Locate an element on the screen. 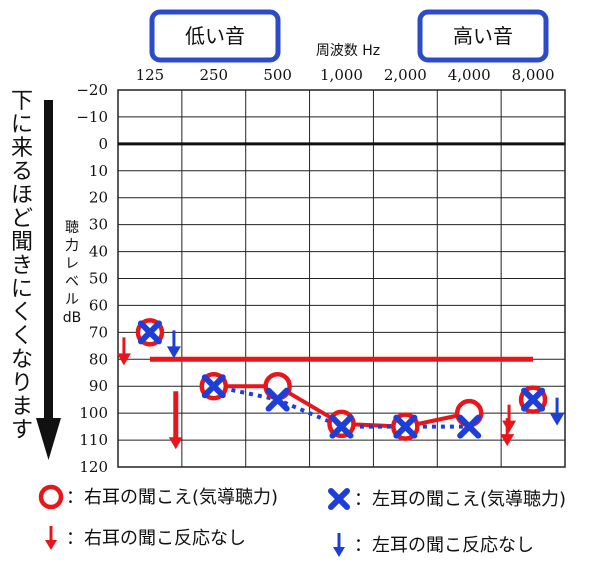 The height and width of the screenshot is (567, 600). side-note: 下に来るほど聞きにくくなります is located at coordinates (36, 274).